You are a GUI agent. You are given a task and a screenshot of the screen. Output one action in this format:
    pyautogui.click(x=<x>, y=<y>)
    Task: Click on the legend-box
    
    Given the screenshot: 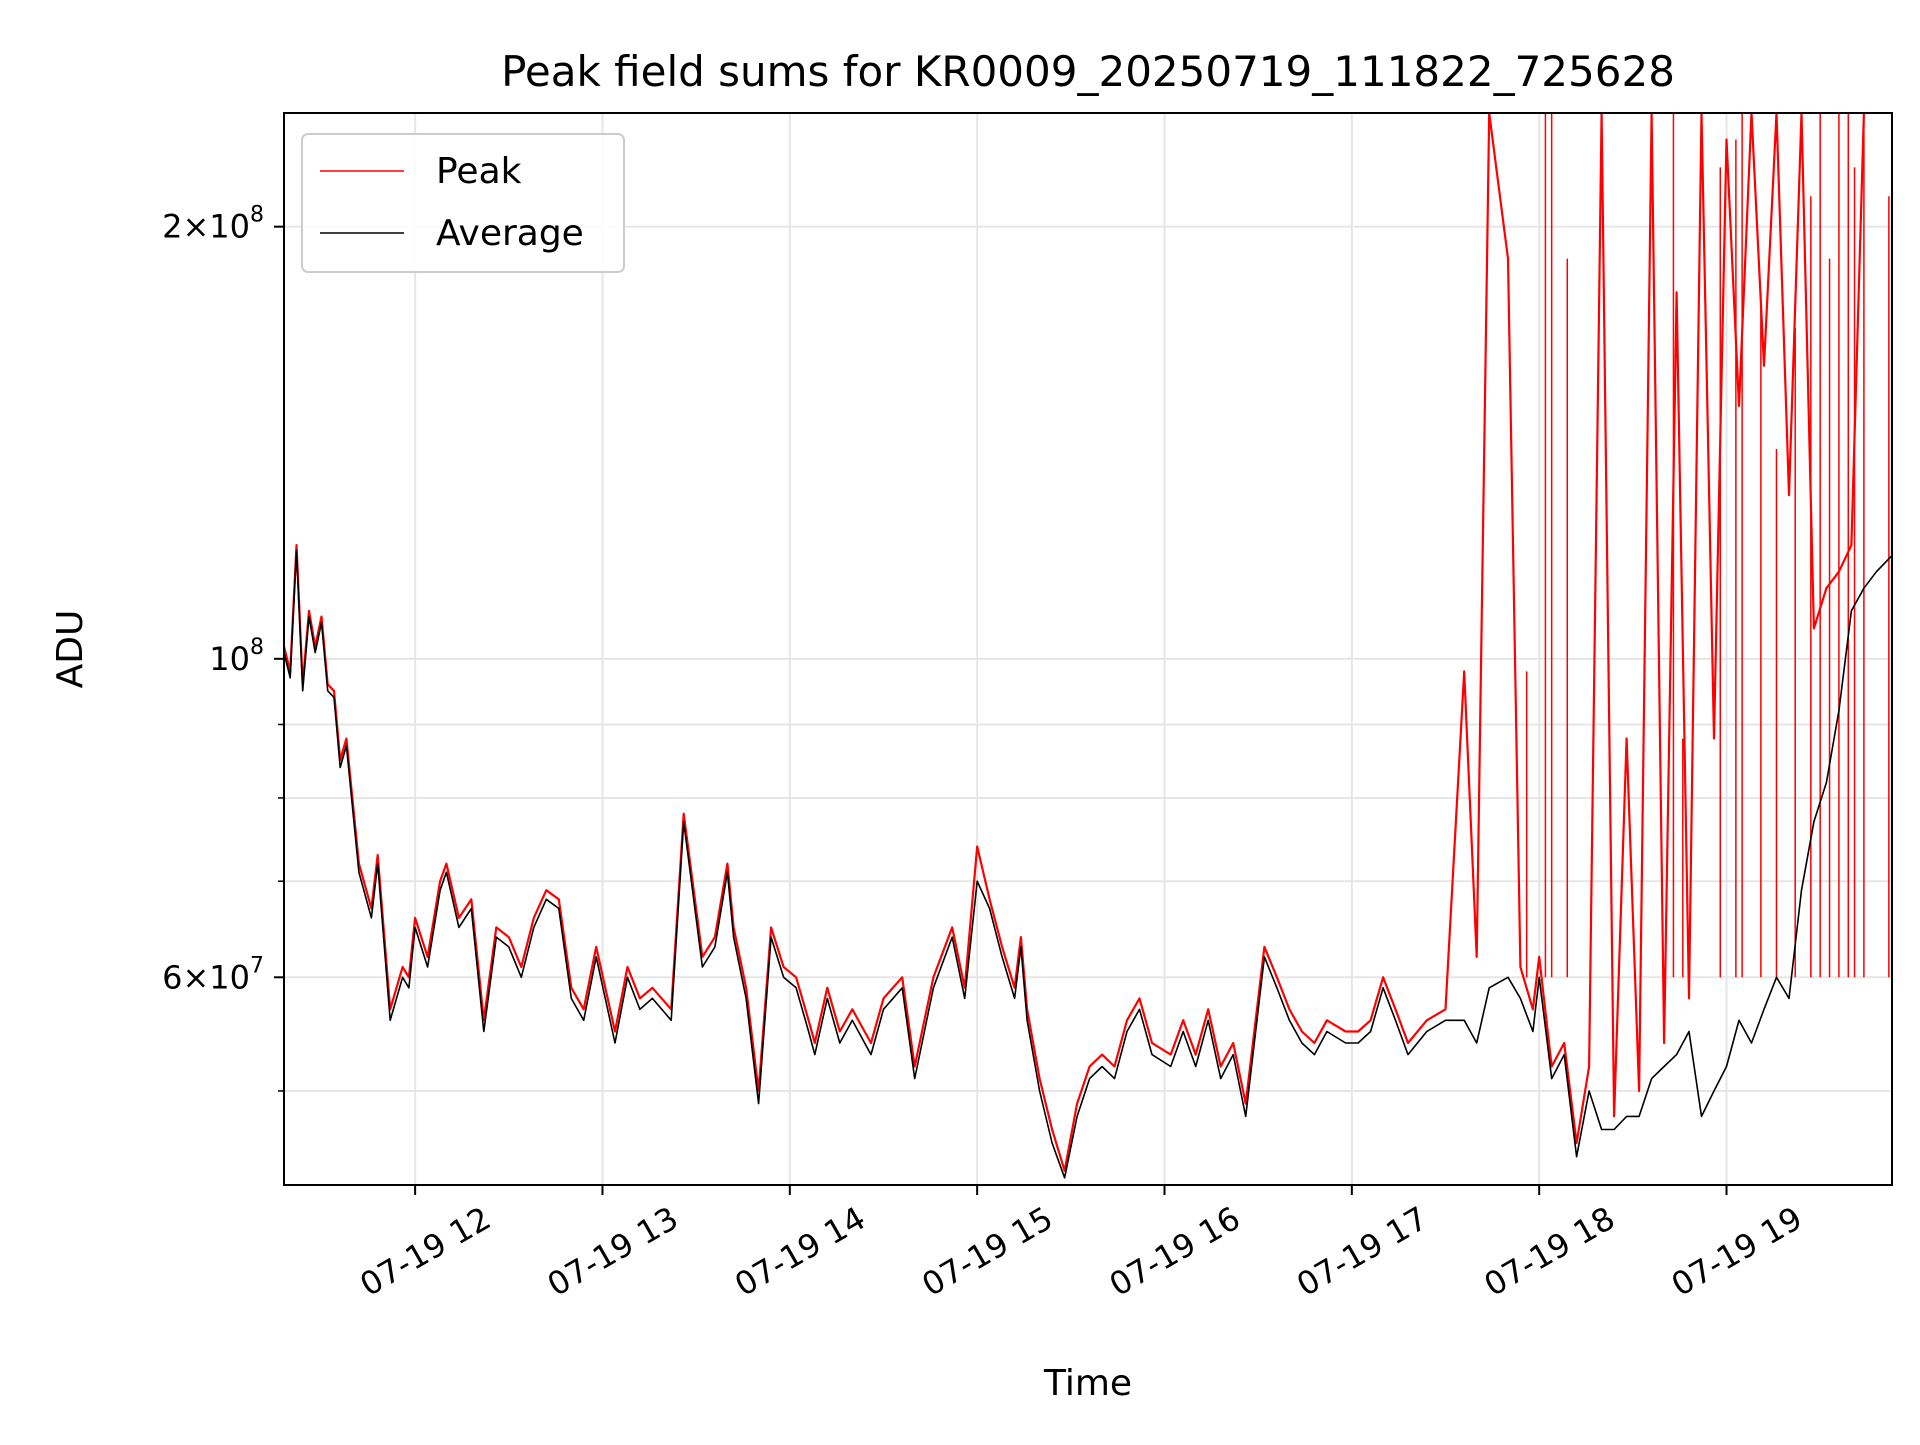 What is the action you would take?
    pyautogui.click(x=463, y=203)
    